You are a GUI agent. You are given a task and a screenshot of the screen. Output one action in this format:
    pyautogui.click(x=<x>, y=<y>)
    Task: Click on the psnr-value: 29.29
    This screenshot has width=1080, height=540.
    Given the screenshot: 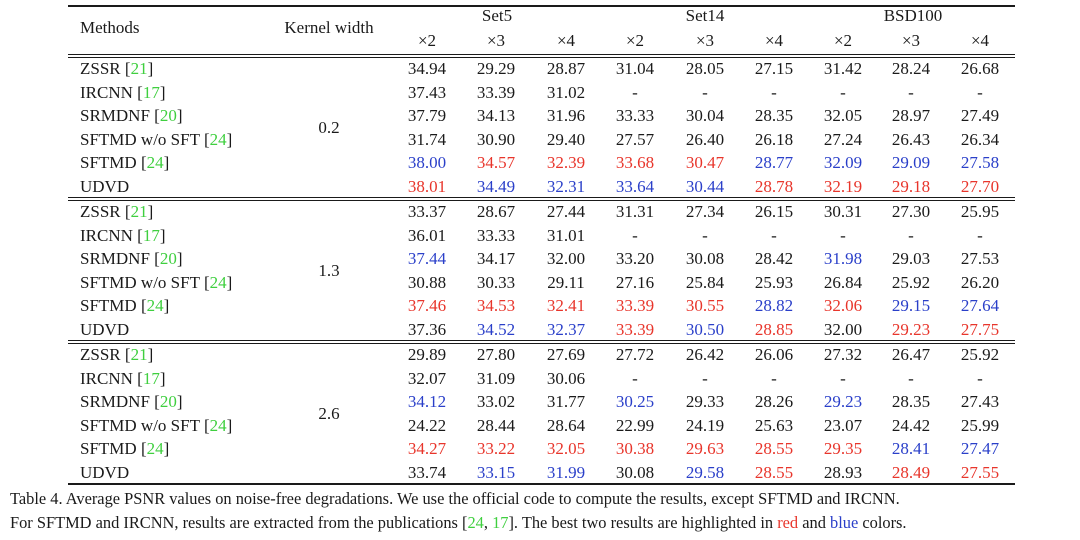 What is the action you would take?
    pyautogui.click(x=496, y=68)
    